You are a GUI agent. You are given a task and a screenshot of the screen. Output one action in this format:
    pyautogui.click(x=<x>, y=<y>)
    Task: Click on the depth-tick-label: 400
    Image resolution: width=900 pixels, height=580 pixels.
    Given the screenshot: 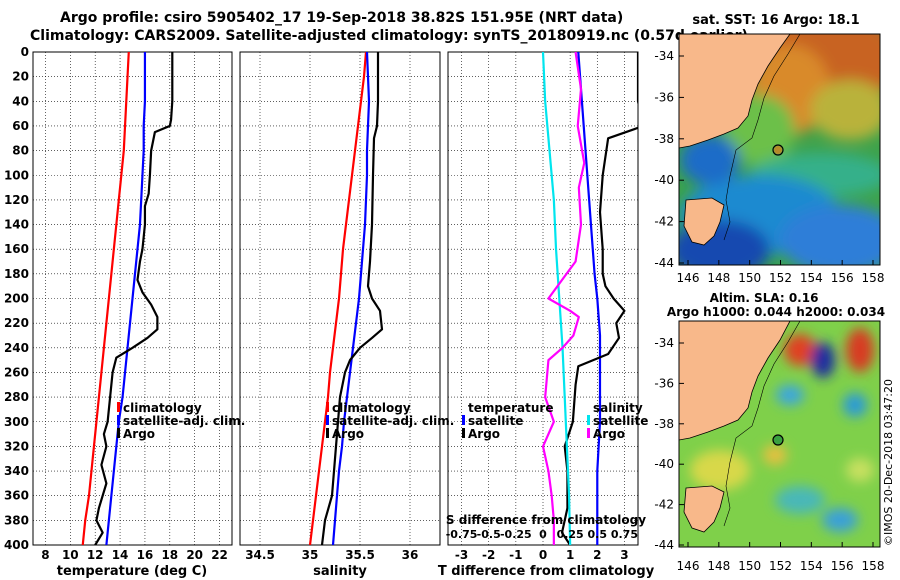 What is the action you would take?
    pyautogui.click(x=16, y=545)
    